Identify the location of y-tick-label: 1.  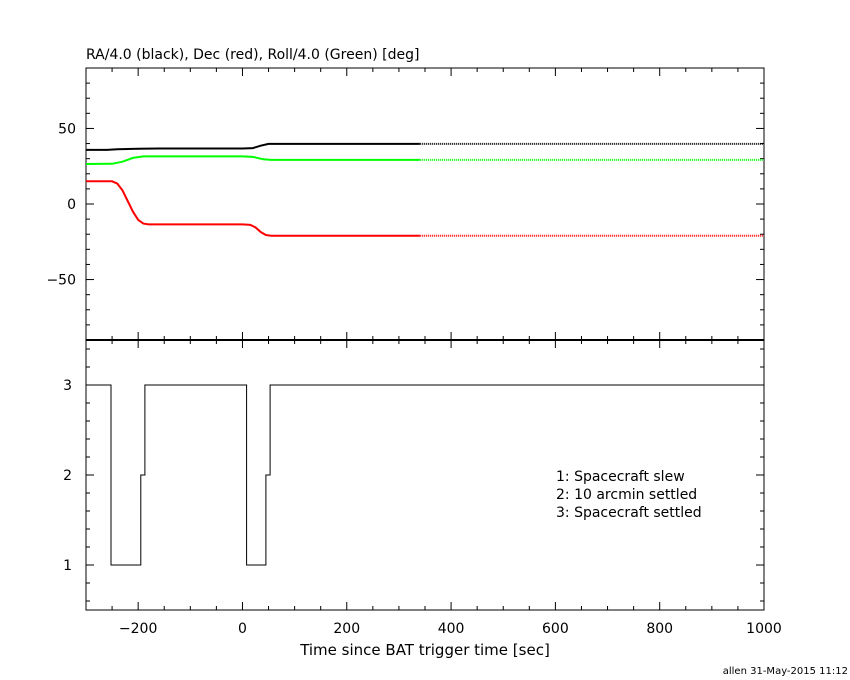
(67, 566).